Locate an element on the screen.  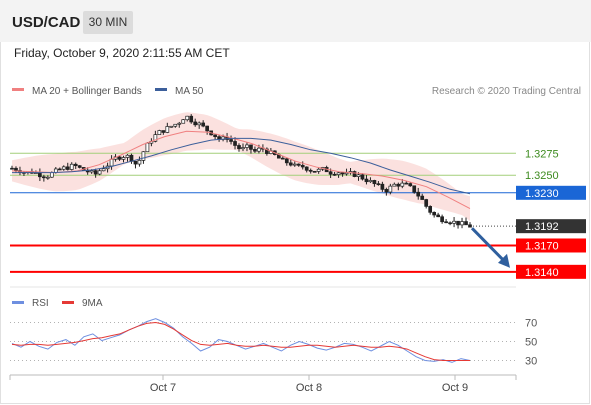
chart-header: USD/CAD 30 MIN is located at coordinates (295, 21).